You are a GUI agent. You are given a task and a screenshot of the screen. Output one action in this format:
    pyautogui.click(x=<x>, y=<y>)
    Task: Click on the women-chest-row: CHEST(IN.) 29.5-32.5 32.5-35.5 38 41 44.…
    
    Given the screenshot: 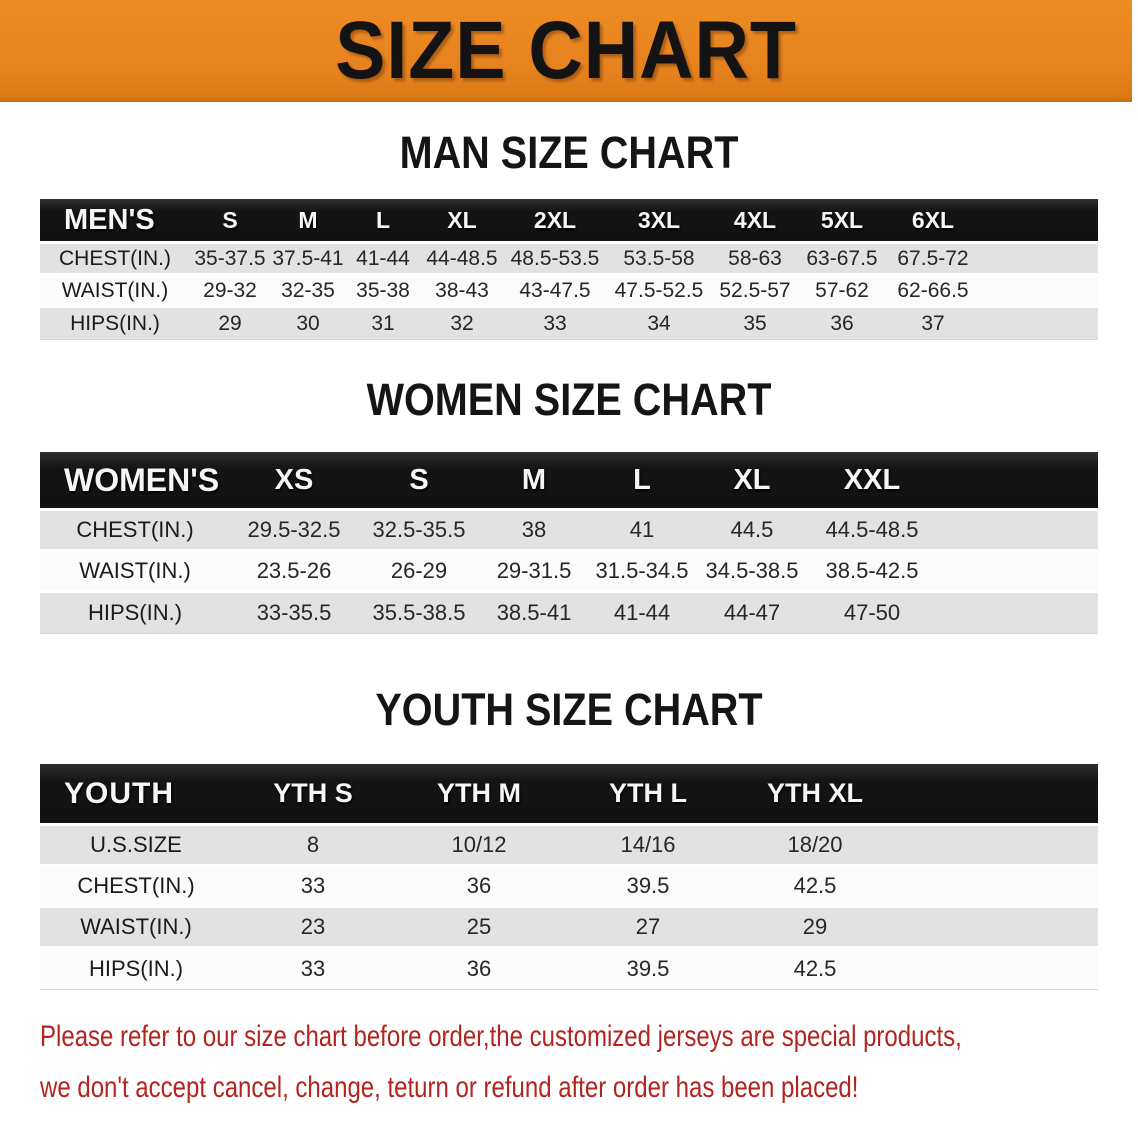 What is the action you would take?
    pyautogui.click(x=569, y=531)
    